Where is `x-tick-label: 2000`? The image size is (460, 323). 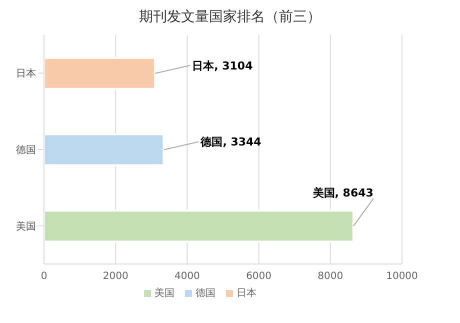 x-tick-label: 2000 is located at coordinates (115, 276).